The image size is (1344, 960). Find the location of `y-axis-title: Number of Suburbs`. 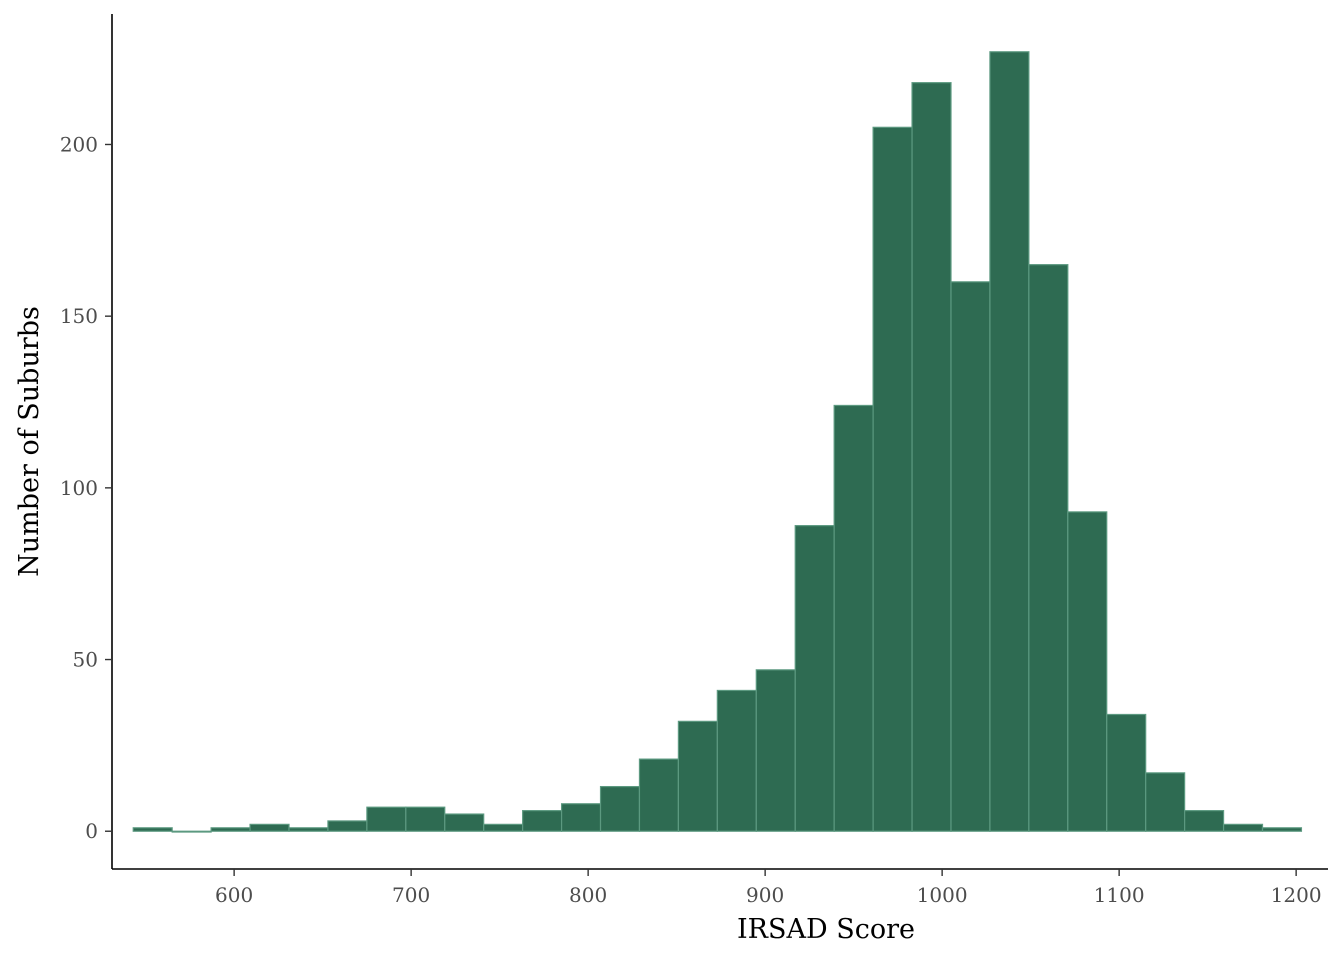

y-axis-title: Number of Suburbs is located at coordinates (29, 441).